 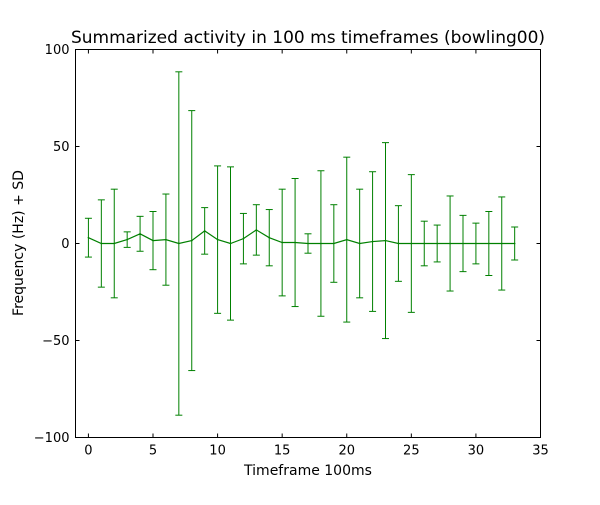 What do you see at coordinates (52, 438) in the screenshot?
I see `y-tick-label: −100` at bounding box center [52, 438].